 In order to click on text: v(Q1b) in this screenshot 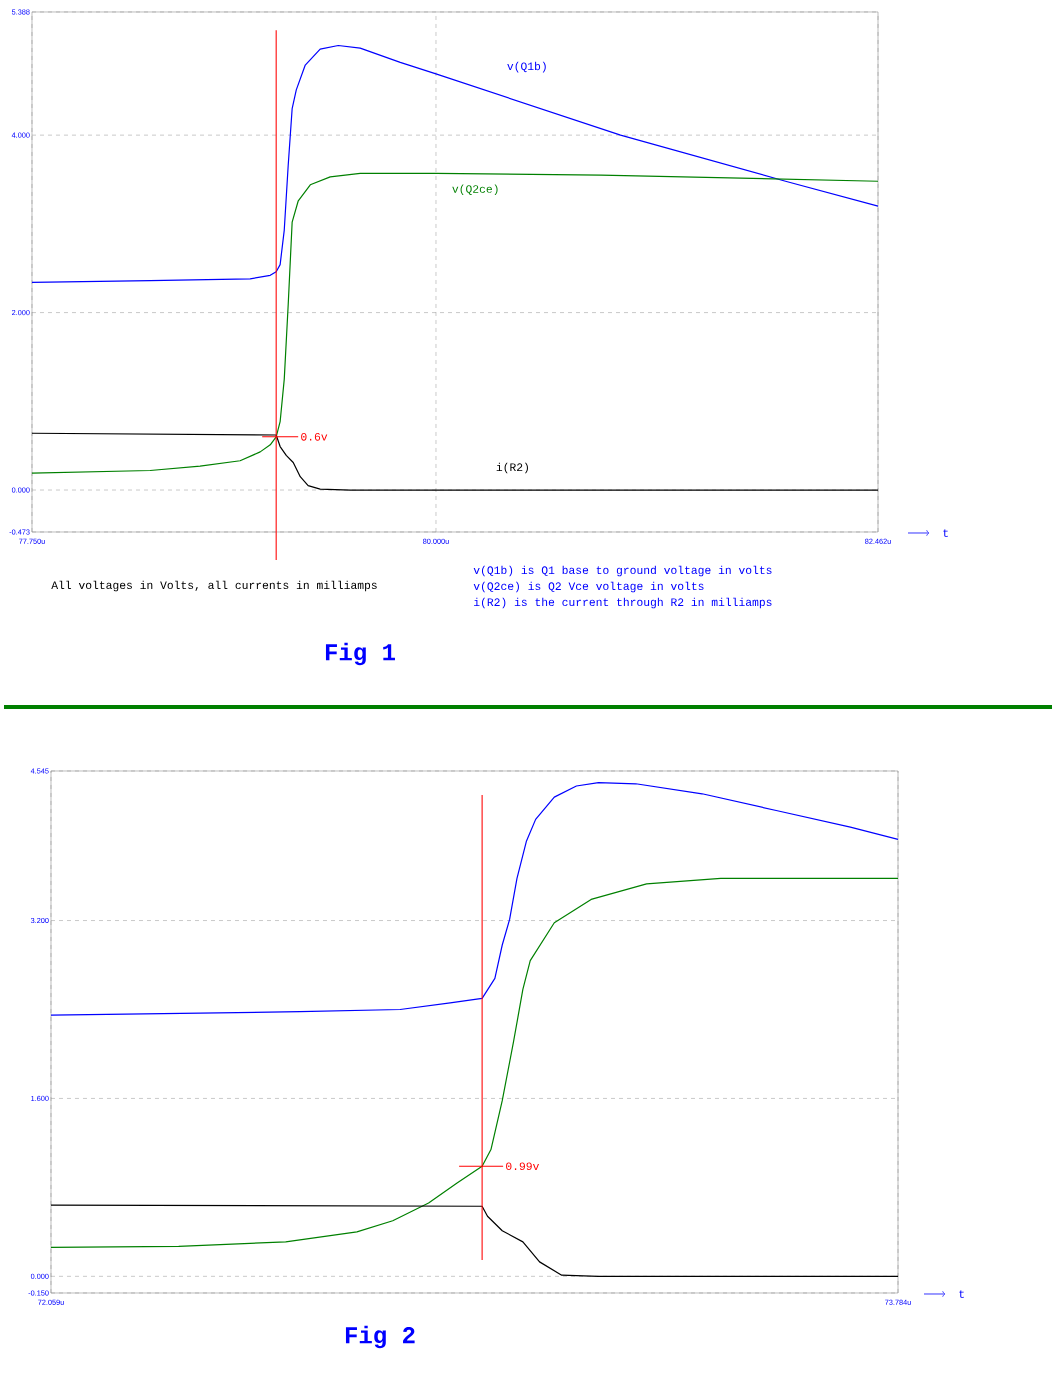, I will do `click(526, 67)`.